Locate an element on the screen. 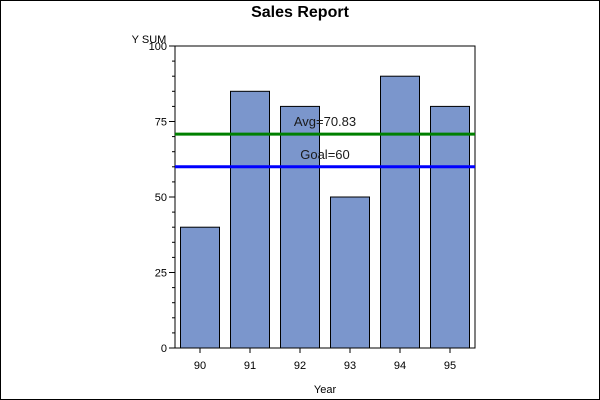 Image resolution: width=600 pixels, height=400 pixels. x-axis: 90 91 92 93 94 95 is located at coordinates (325, 360).